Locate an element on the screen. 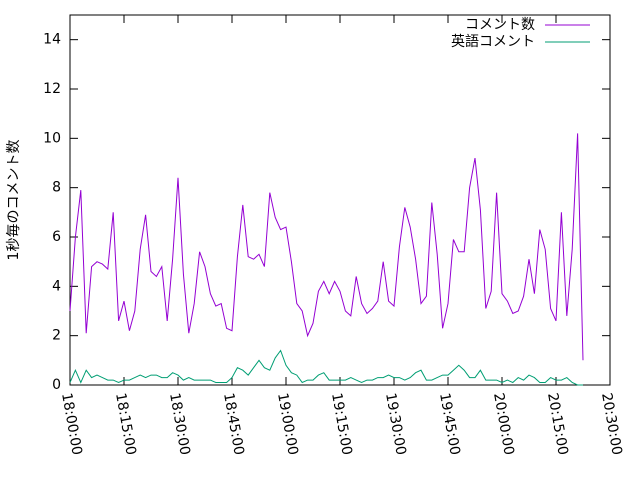  y-tick-label: 10 is located at coordinates (52, 138).